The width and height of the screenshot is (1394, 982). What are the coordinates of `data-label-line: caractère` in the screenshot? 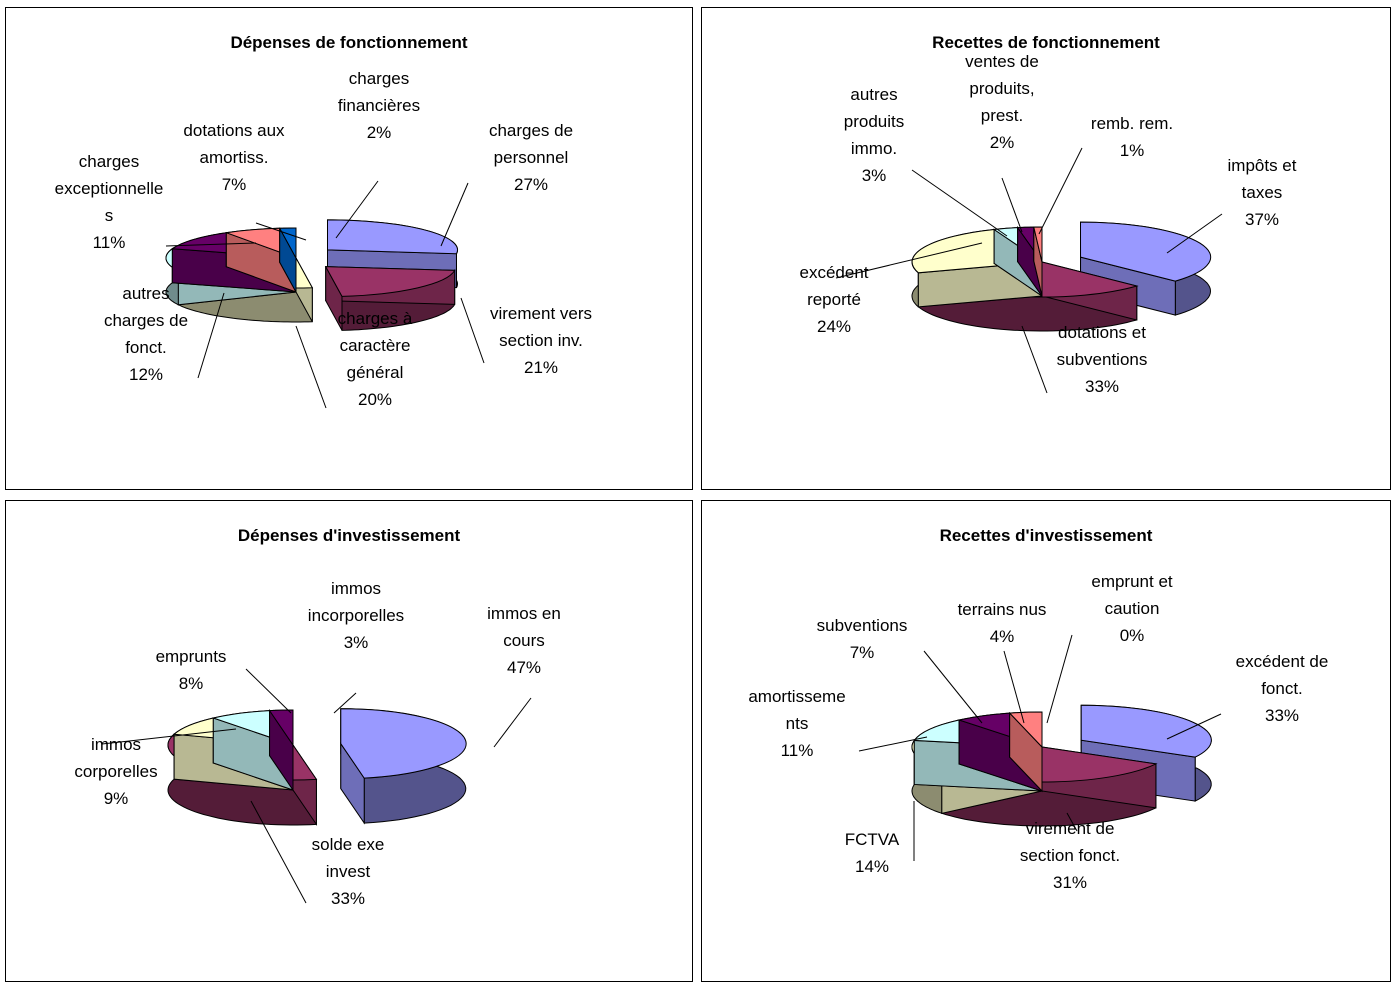 It's located at (375, 345).